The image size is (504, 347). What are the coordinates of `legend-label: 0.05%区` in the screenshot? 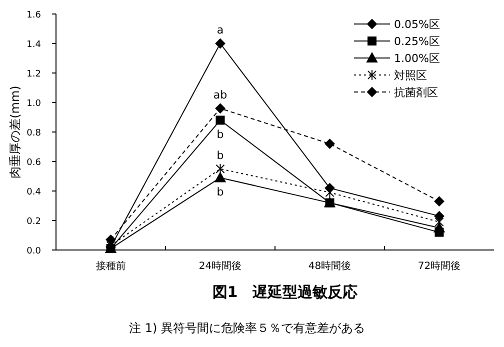 It's located at (417, 24).